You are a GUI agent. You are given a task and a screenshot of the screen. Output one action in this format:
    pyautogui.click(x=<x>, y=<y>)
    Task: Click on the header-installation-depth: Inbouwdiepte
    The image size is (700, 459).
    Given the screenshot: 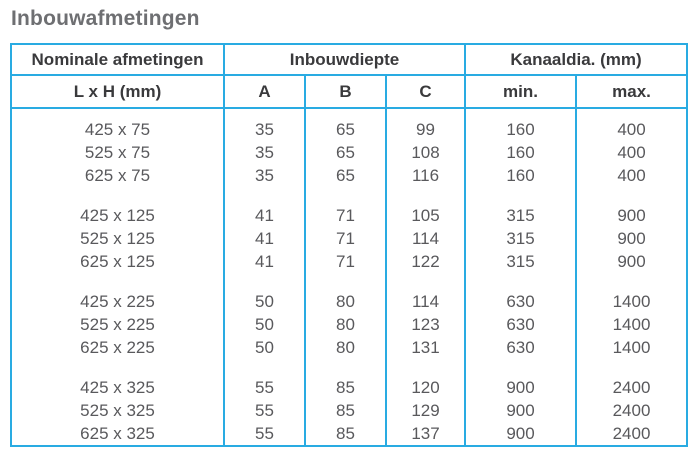 What is the action you would take?
    pyautogui.click(x=345, y=60)
    